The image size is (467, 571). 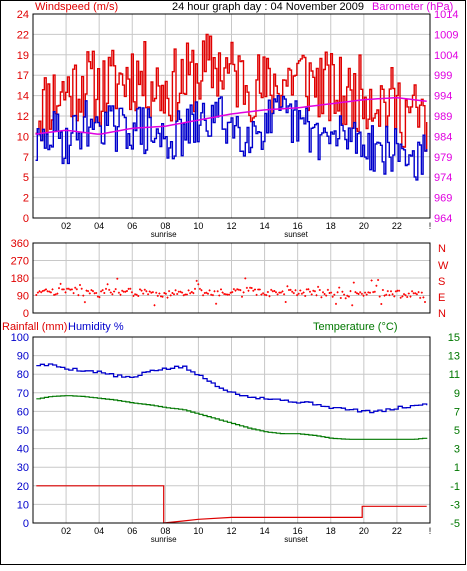 I want to click on chart-title: 24 hour graph day : 04 November 2009, so click(x=268, y=7).